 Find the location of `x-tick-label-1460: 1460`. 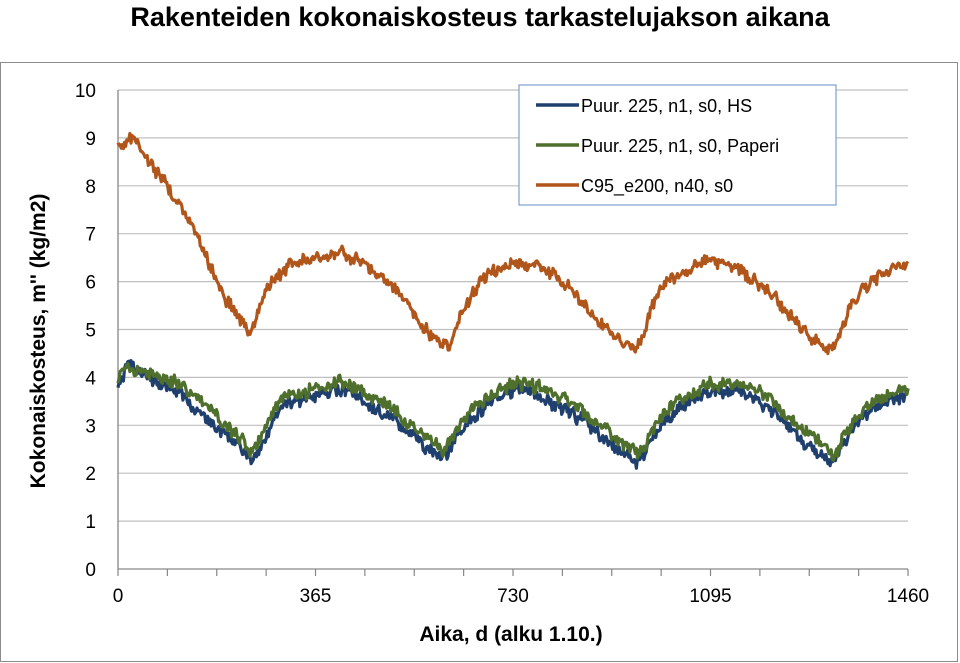

x-tick-label-1460: 1460 is located at coordinates (908, 596).